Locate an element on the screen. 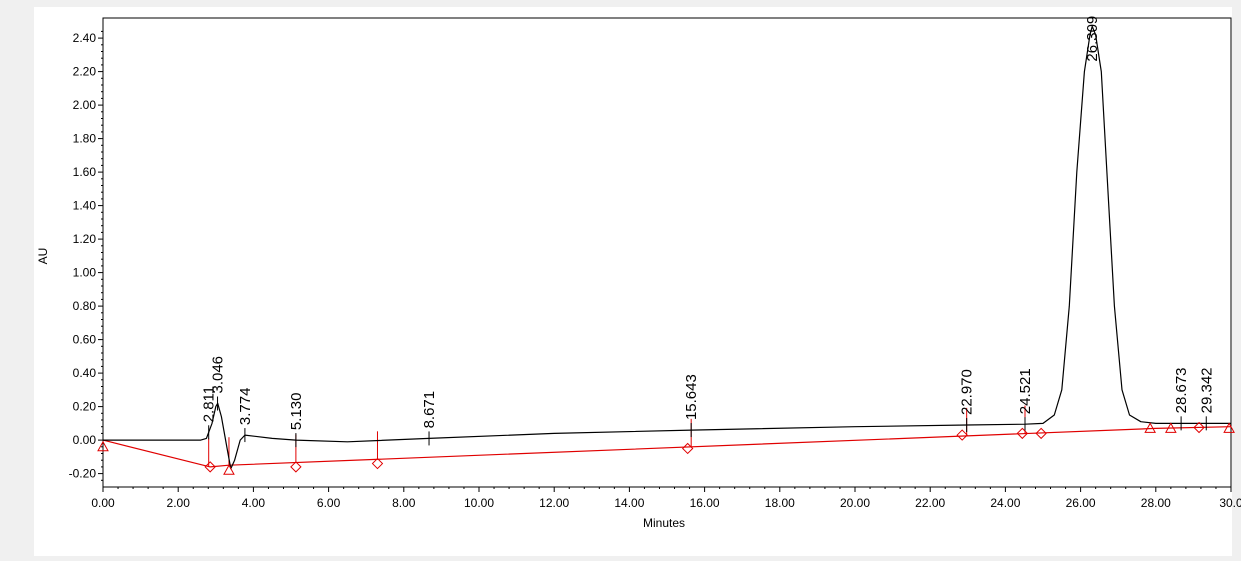 The height and width of the screenshot is (561, 1241). x-tick-label: 0.00 is located at coordinates (103, 503).